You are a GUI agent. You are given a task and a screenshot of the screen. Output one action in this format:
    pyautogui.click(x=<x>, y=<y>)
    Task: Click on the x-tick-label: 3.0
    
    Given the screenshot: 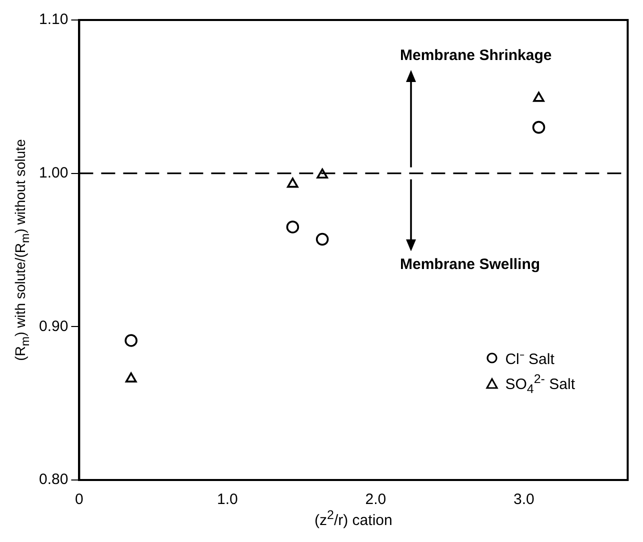 What is the action you would take?
    pyautogui.click(x=524, y=499)
    